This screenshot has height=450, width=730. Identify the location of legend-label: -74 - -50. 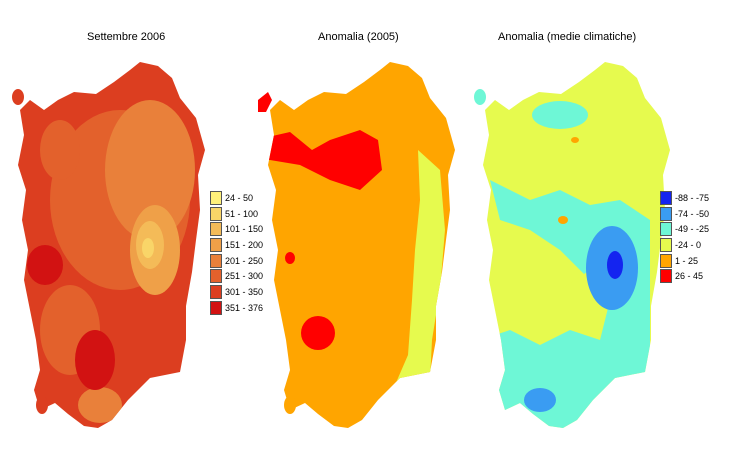
(692, 213).